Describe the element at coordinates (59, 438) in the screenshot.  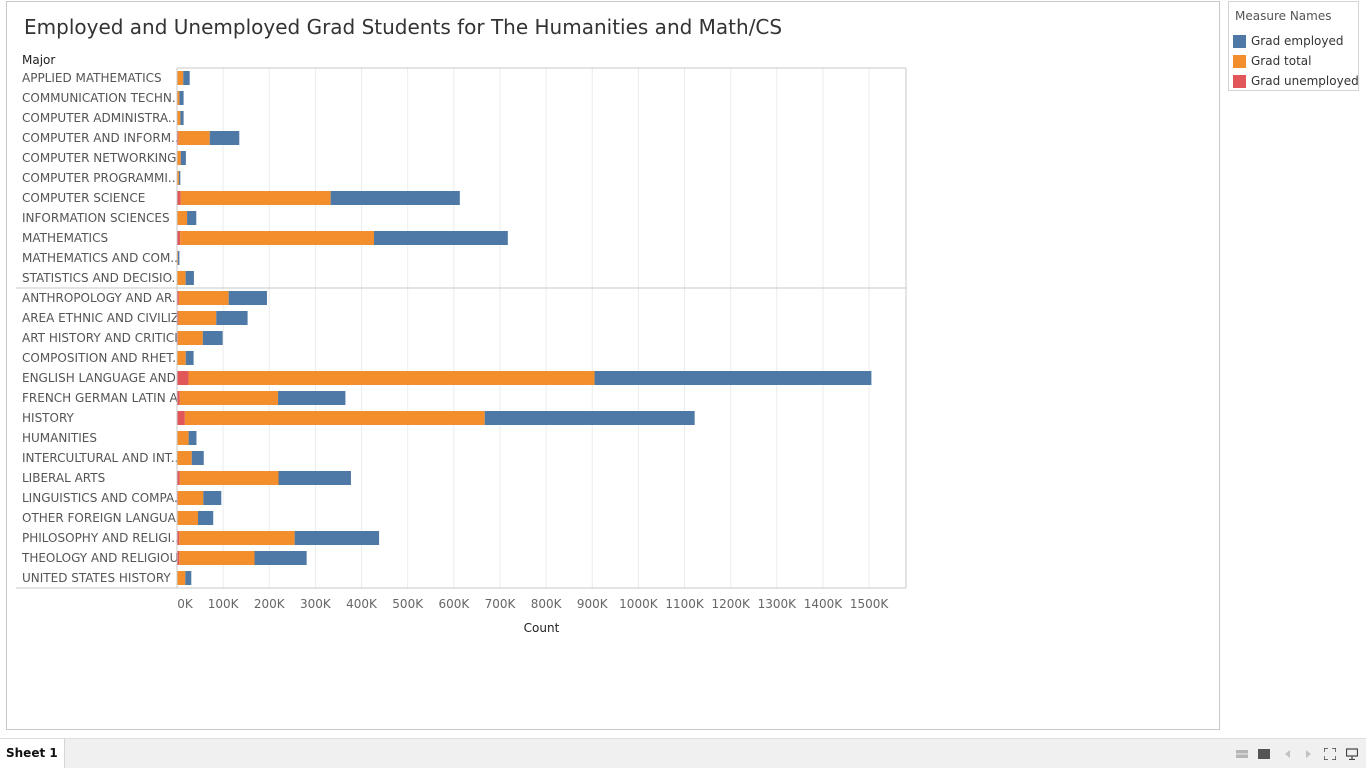
I see `category-label: HUMANITIES` at that location.